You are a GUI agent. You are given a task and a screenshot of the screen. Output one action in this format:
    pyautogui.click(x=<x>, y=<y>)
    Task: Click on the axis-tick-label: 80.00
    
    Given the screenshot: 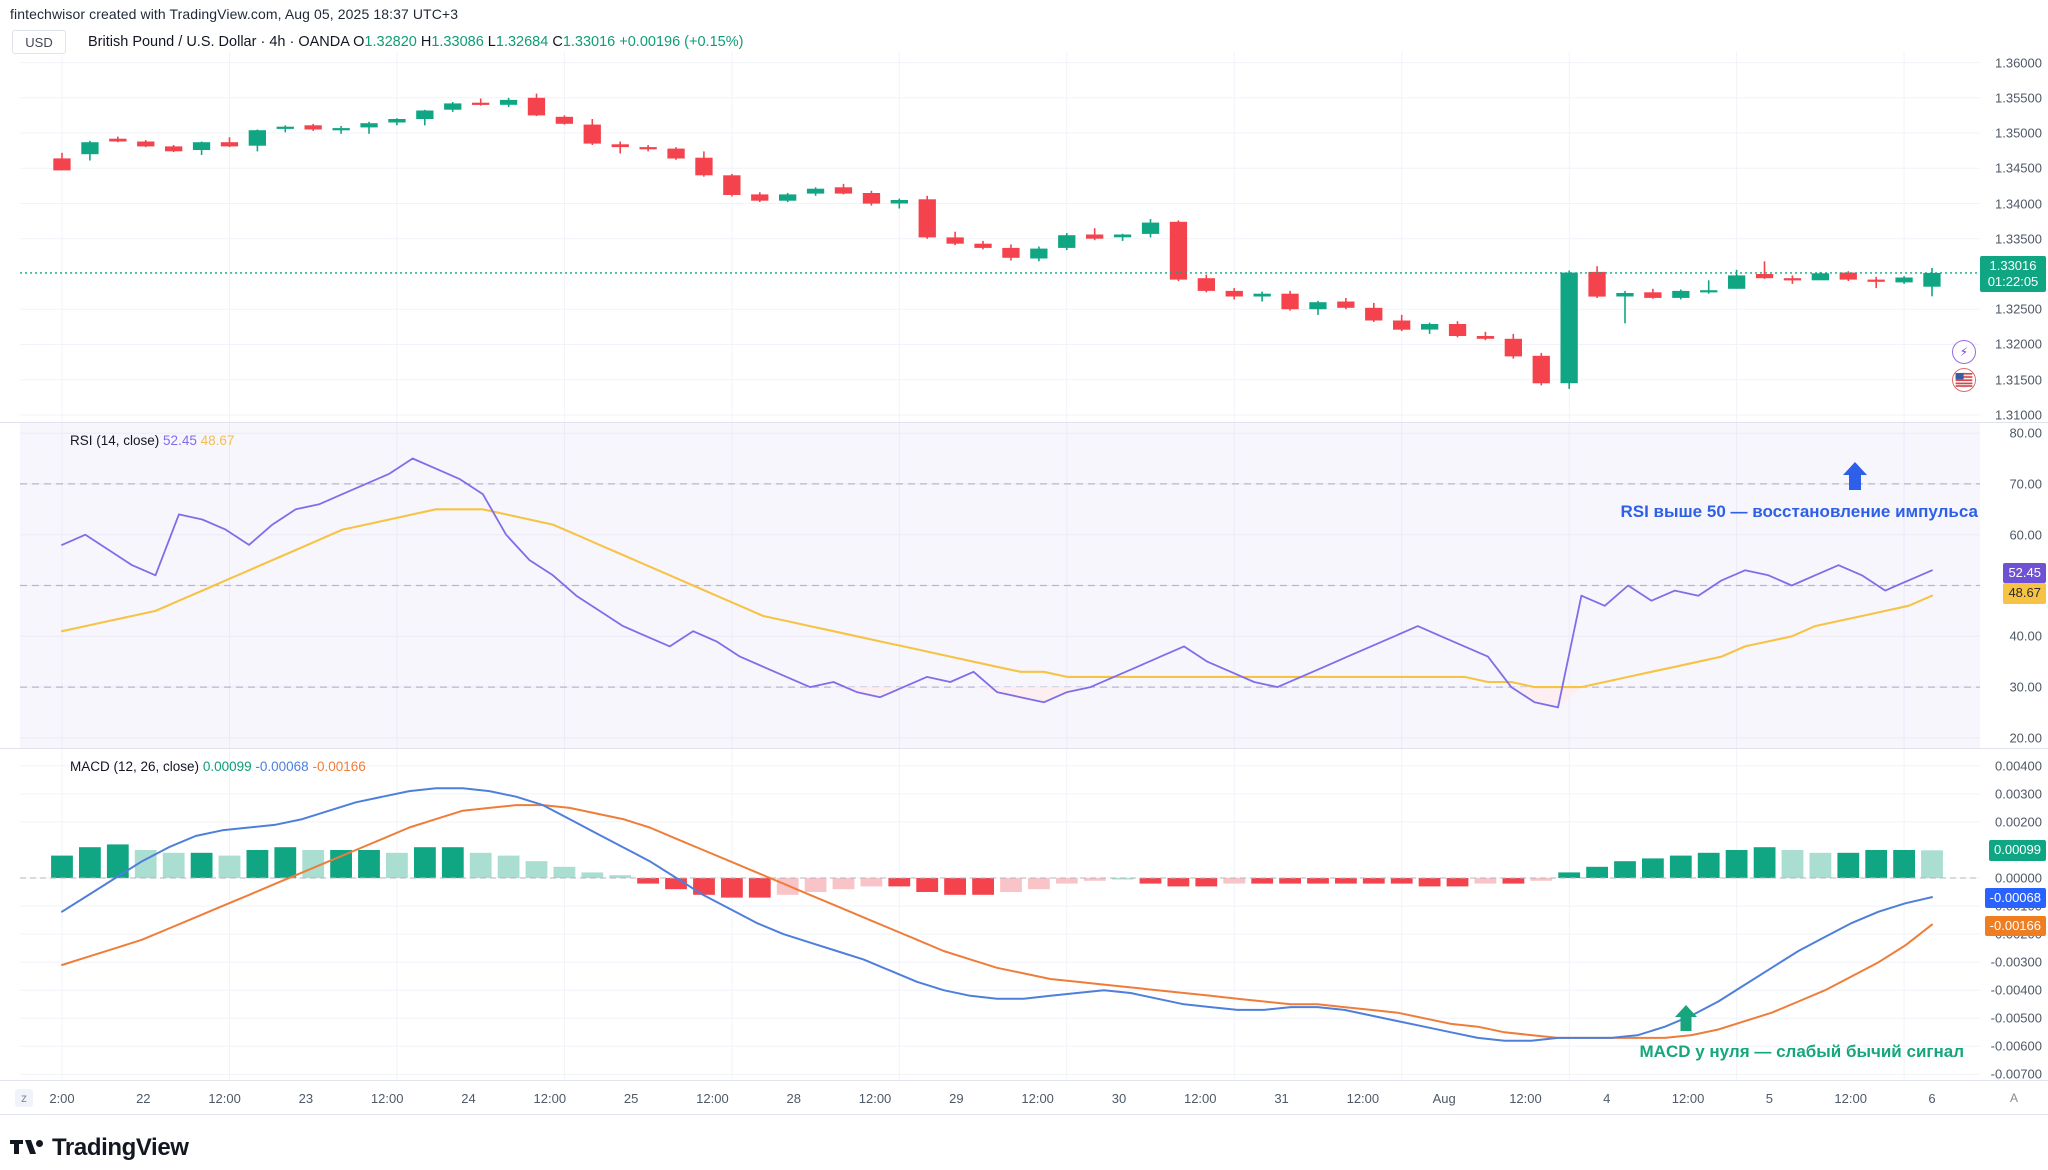 What is the action you would take?
    pyautogui.click(x=2025, y=433)
    